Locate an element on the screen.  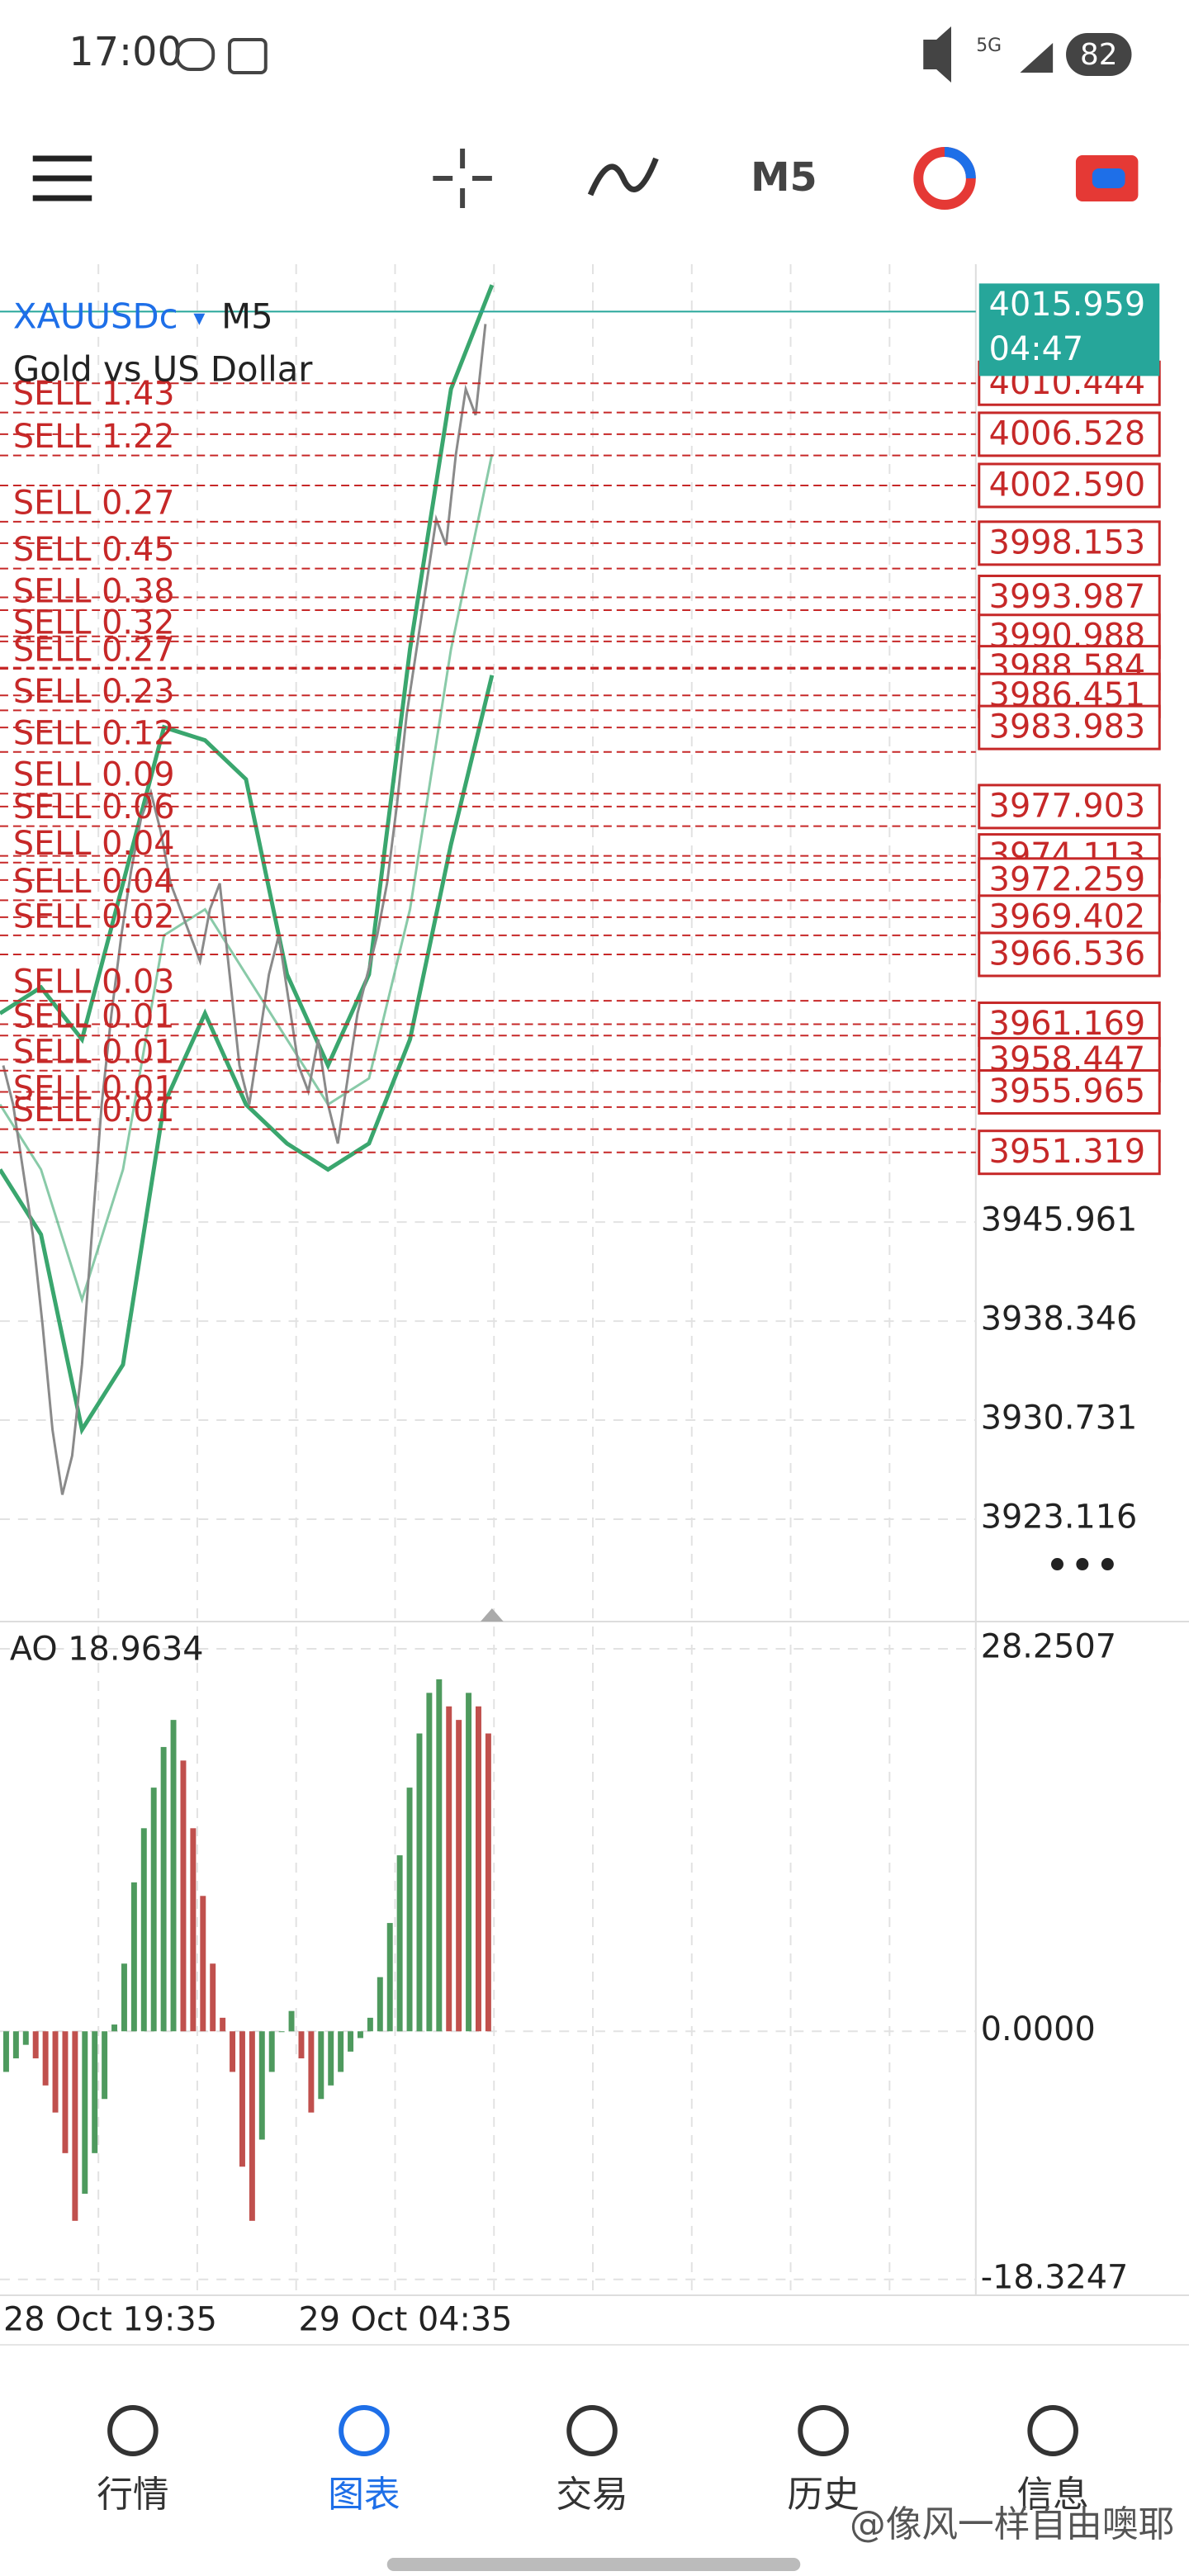
order-price-label: 3993.987 is located at coordinates (1067, 597).